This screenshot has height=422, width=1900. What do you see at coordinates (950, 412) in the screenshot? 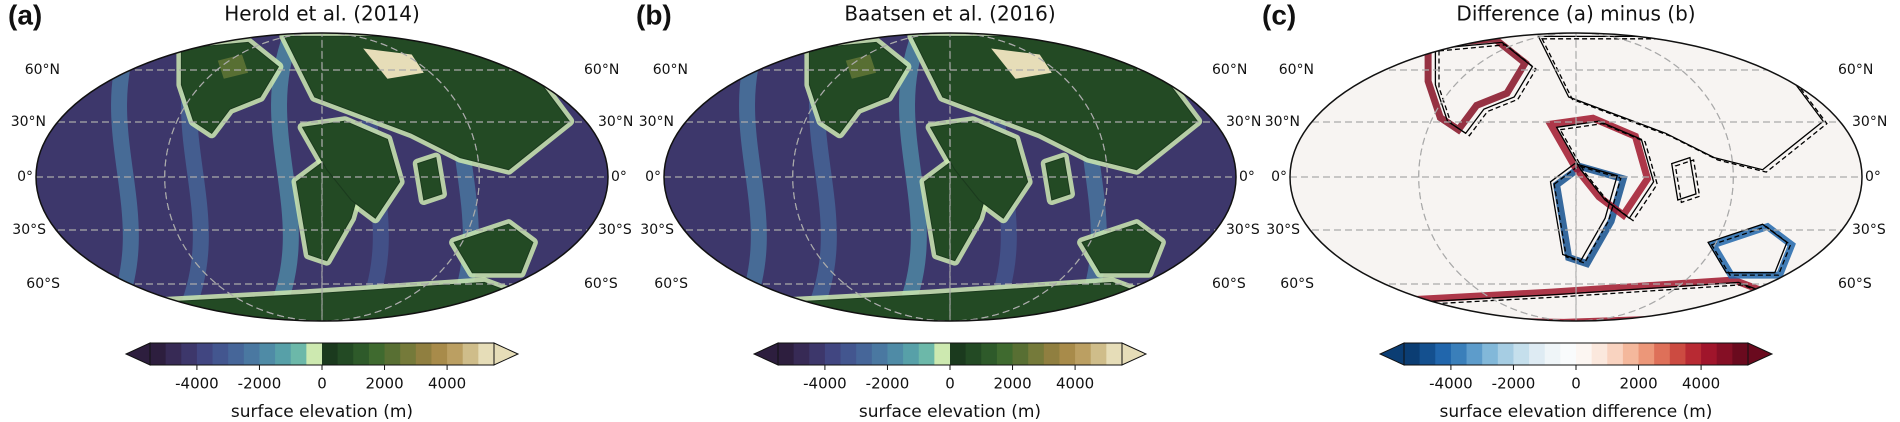
I see `colorbar-label: surface elevation (m)` at bounding box center [950, 412].